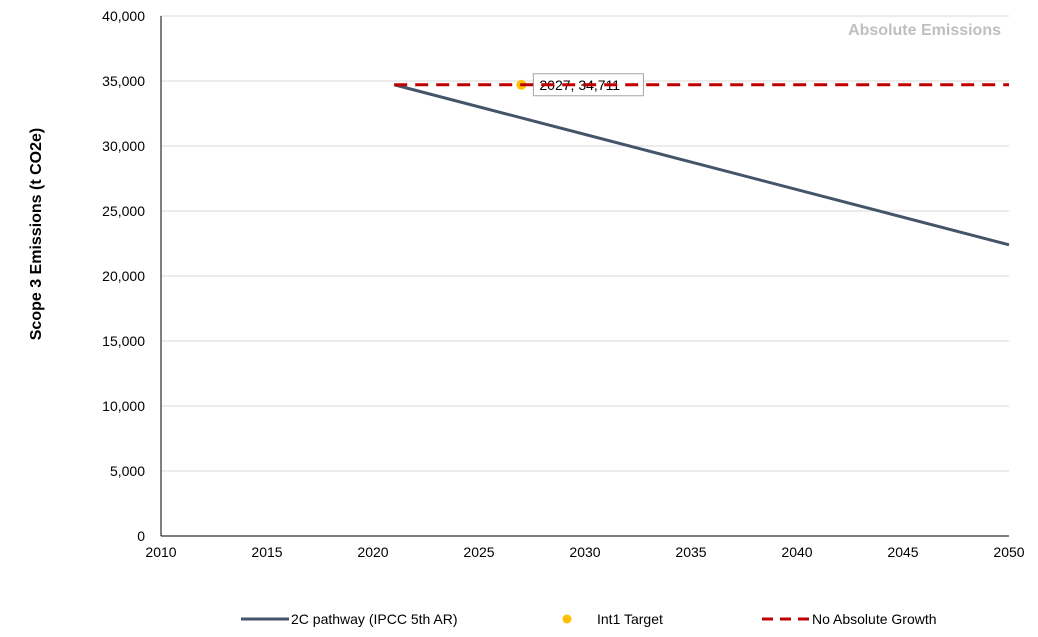  I want to click on x-tick-labels: 2010 2015 2020 2025 2030 2035 2040 2045 2050, so click(584, 552).